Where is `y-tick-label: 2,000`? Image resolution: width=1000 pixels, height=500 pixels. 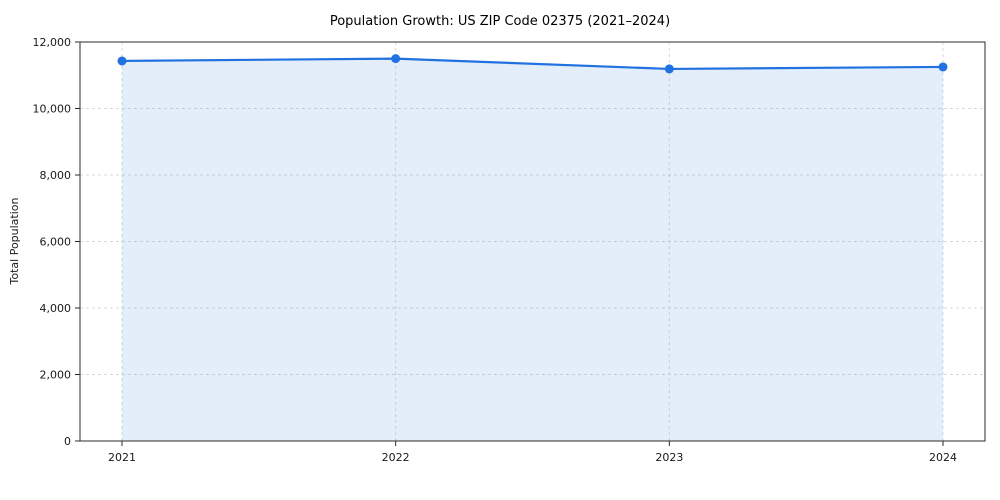 y-tick-label: 2,000 is located at coordinates (56, 375).